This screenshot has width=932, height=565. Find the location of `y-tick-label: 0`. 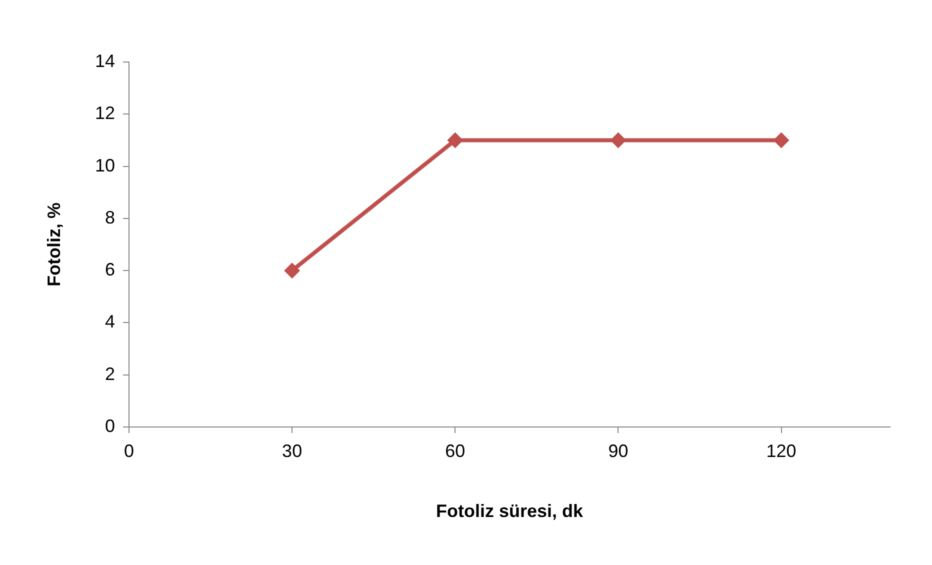

y-tick-label: 0 is located at coordinates (109, 426).